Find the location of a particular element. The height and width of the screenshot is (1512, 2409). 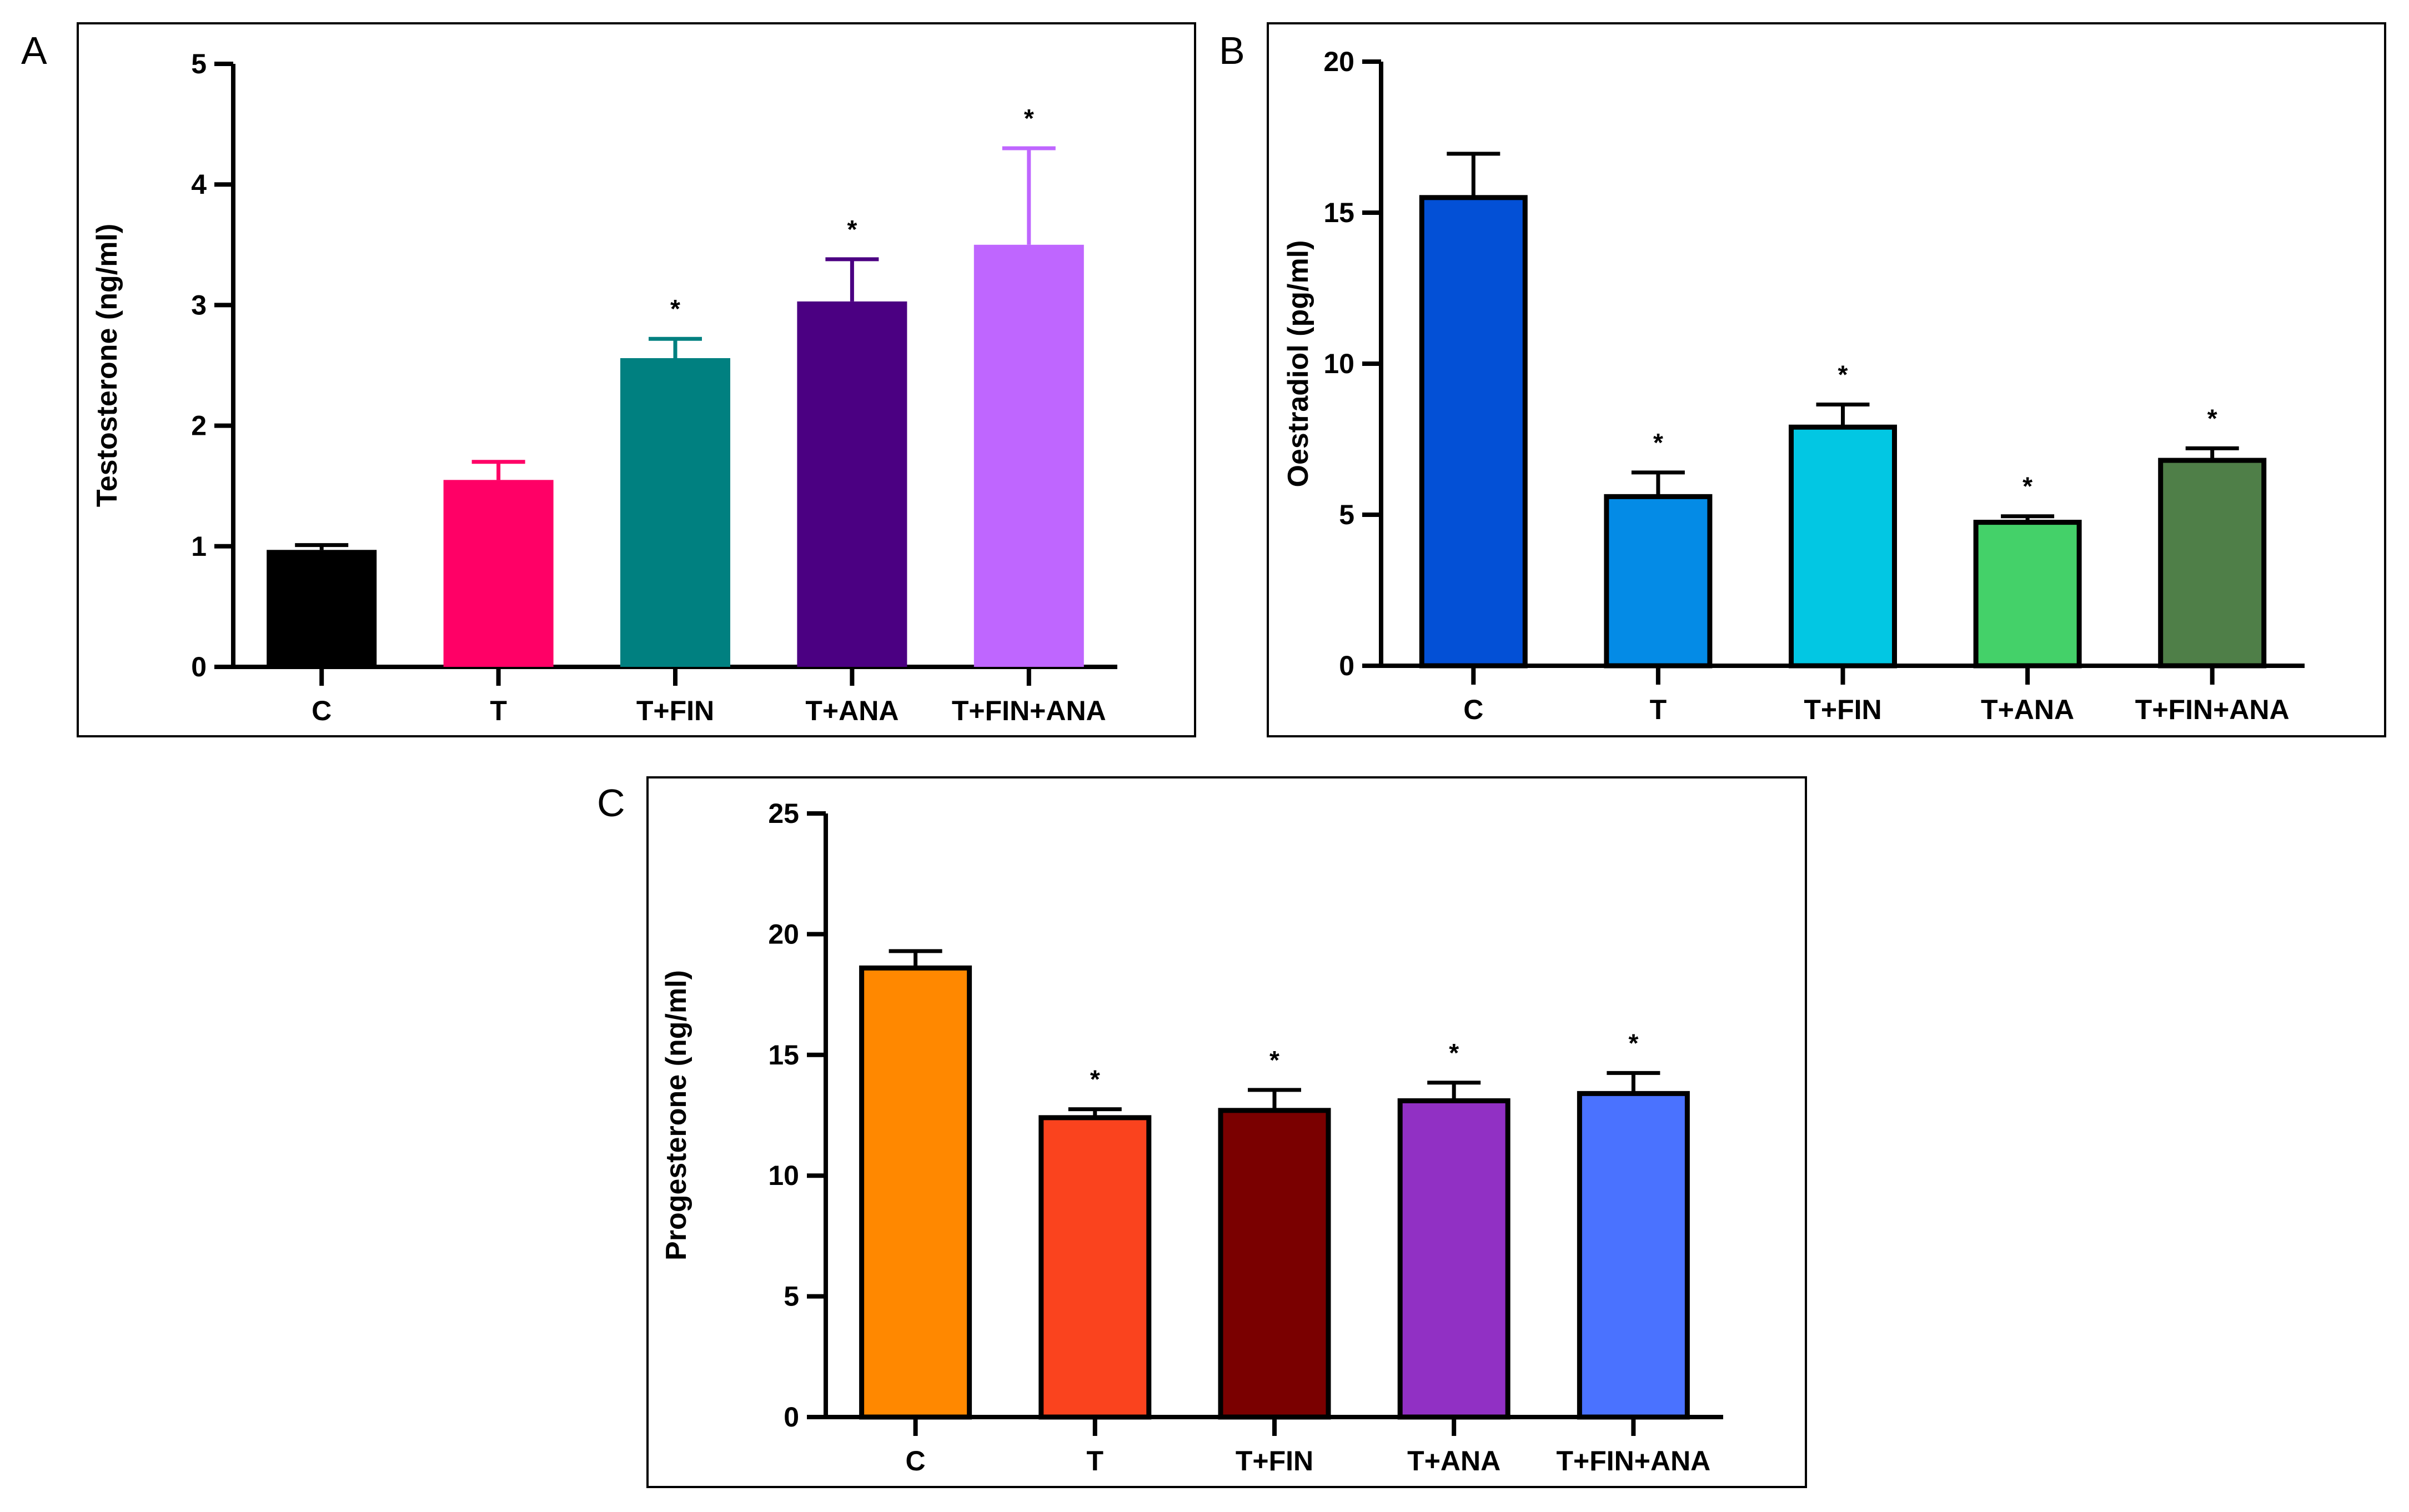

panel-c-y-axis-title: Progesterone (ng/ml) is located at coordinates (676, 1115).